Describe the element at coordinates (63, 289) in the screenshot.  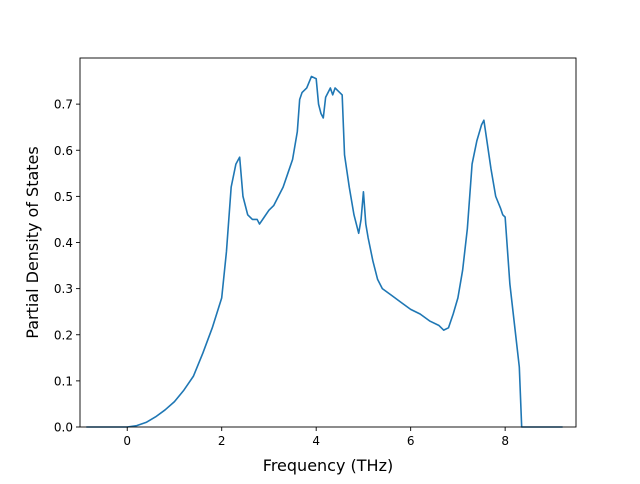
I see `y-tick-label: 0.3` at that location.